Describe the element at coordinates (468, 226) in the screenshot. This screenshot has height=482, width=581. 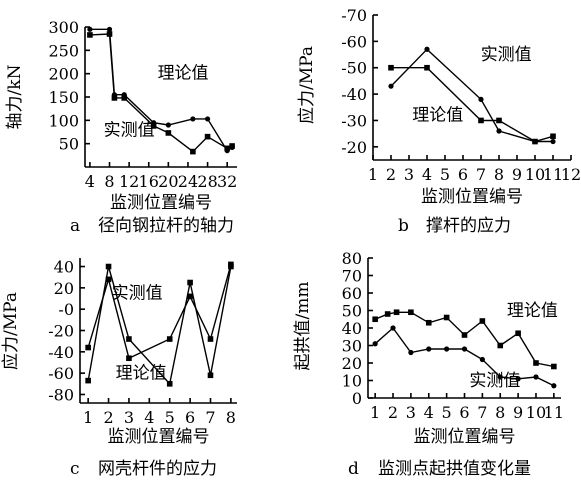
I see `caption-text-b: 撑杆的应力` at that location.